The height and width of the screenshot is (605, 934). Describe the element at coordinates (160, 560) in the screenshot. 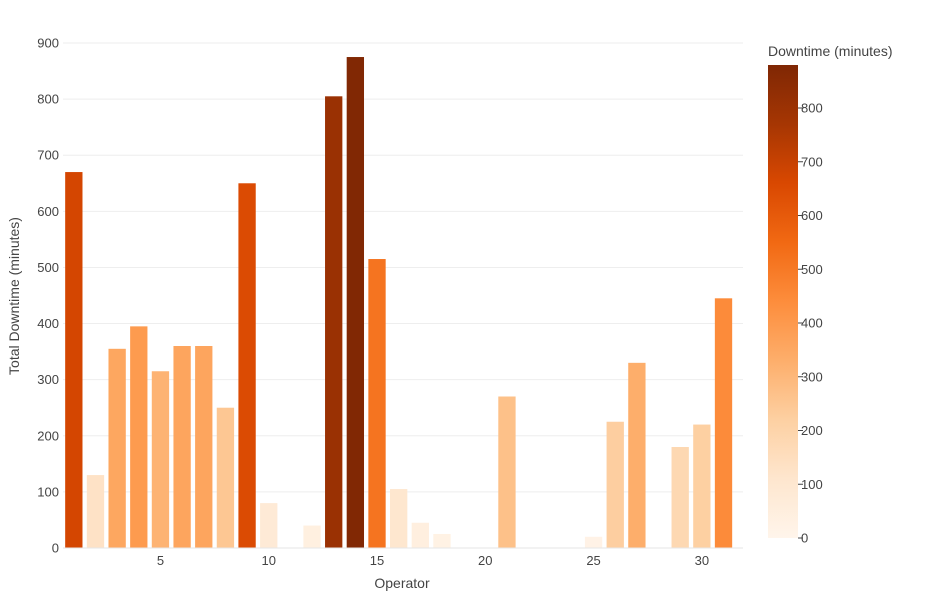

I see `x-tick-label: 5` at that location.